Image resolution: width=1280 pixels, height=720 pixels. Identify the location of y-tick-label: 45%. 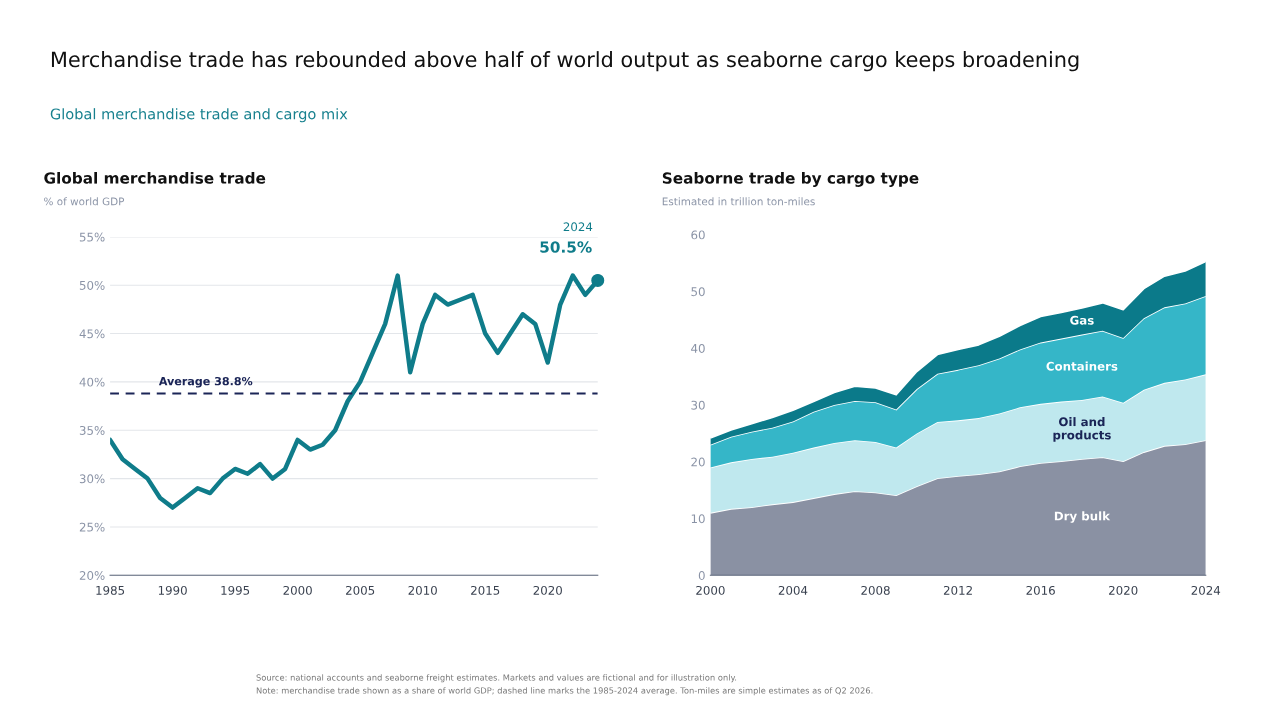
(92, 334).